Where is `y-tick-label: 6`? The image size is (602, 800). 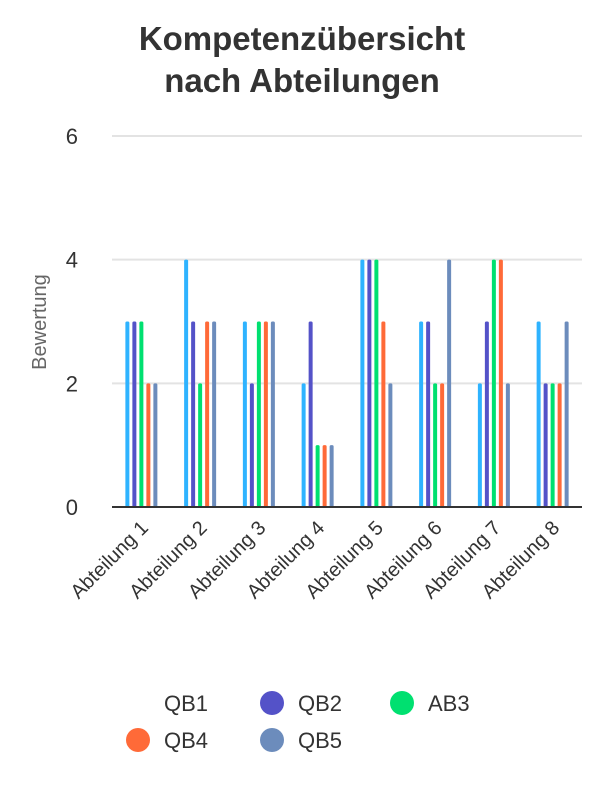 y-tick-label: 6 is located at coordinates (72, 136).